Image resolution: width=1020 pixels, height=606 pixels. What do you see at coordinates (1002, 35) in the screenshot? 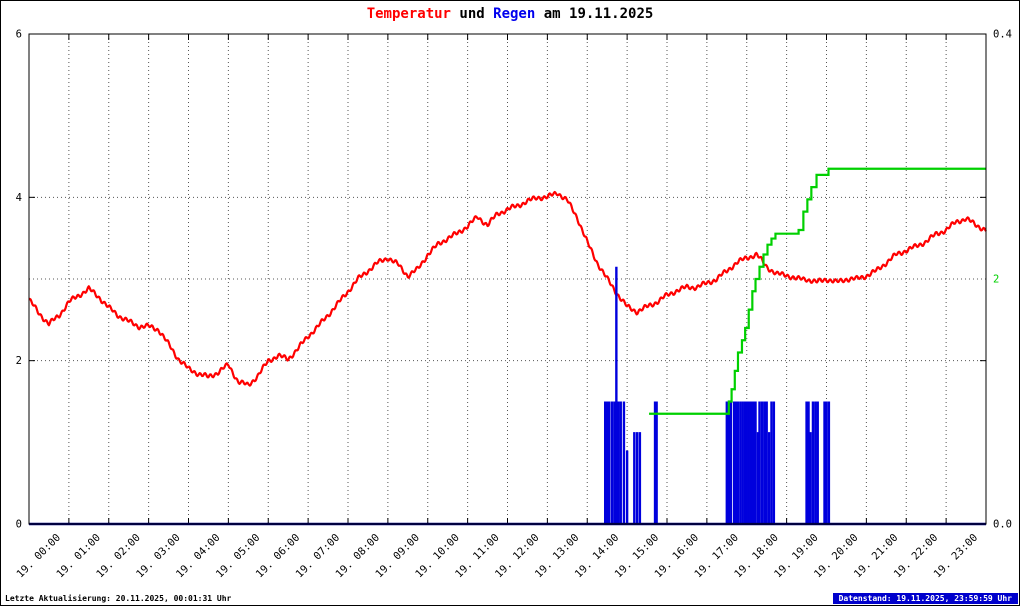
I see `y-right-rain-label: 0.4` at bounding box center [1002, 35].